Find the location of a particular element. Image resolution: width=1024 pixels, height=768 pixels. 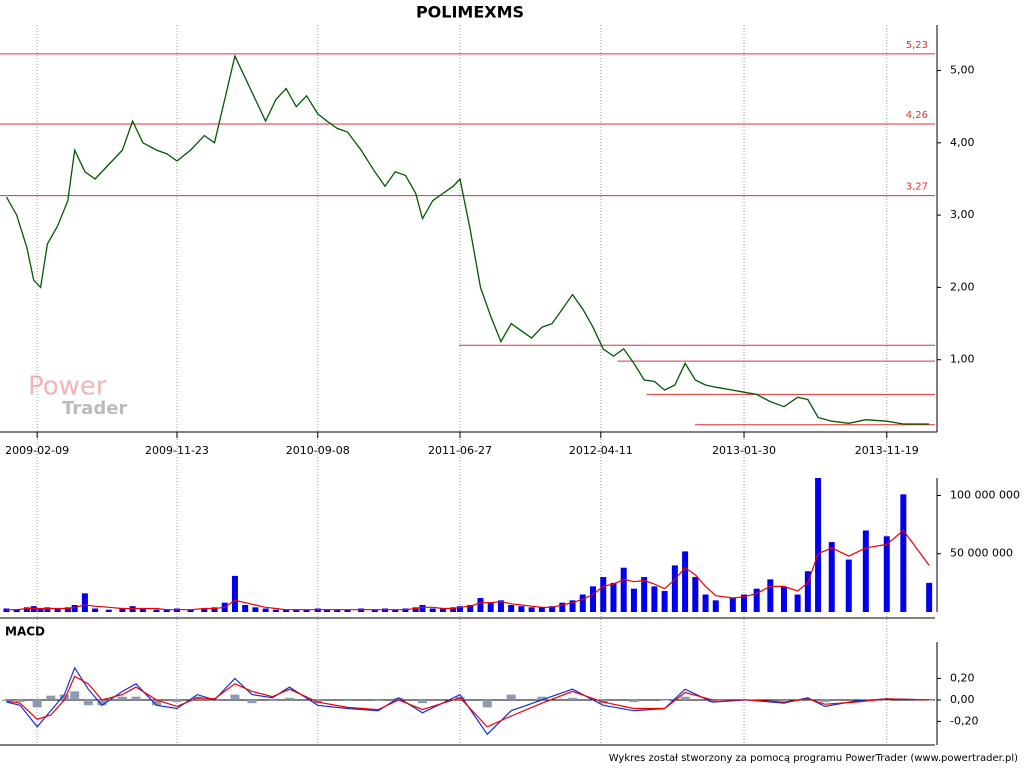

x-tick-label: 2009-11-23 is located at coordinates (177, 450).